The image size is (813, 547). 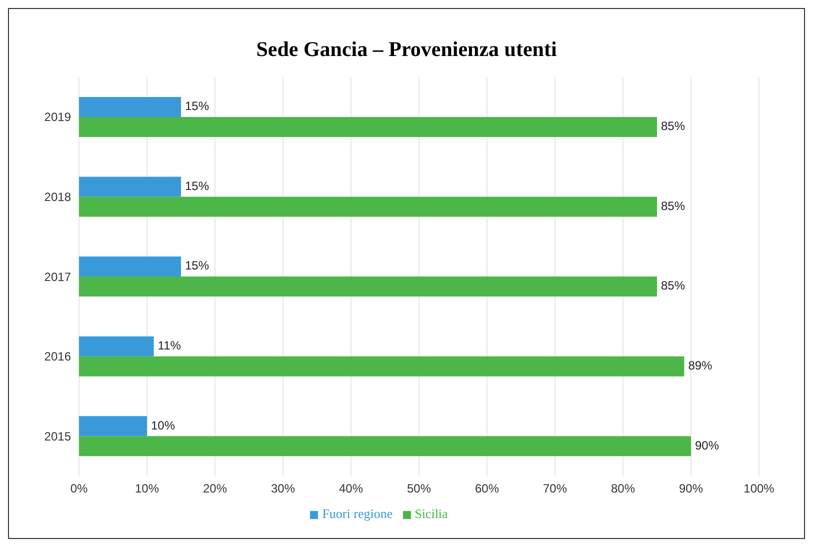 I want to click on y-tick-label: 2018, so click(x=58, y=197).